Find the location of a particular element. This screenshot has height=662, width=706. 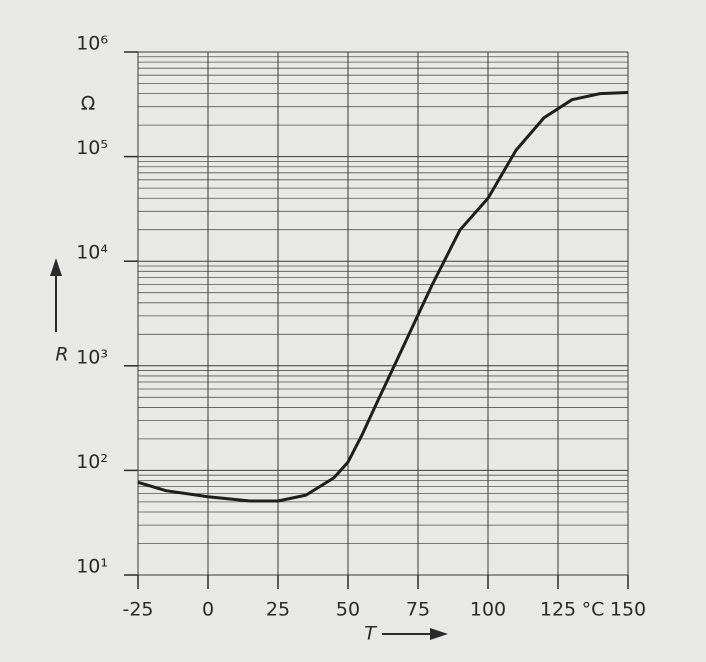

y-arrow-head is located at coordinates (56, 267).